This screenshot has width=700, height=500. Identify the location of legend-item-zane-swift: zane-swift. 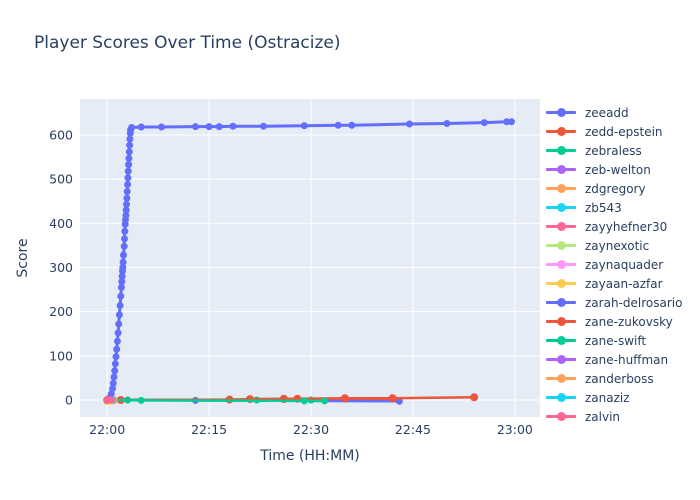
(622, 340).